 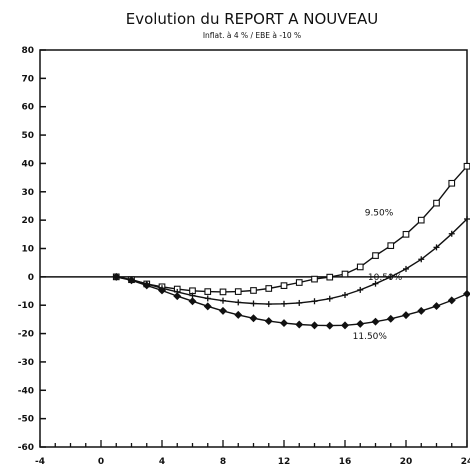 I want to click on x-tick-label: 12, so click(x=284, y=462).